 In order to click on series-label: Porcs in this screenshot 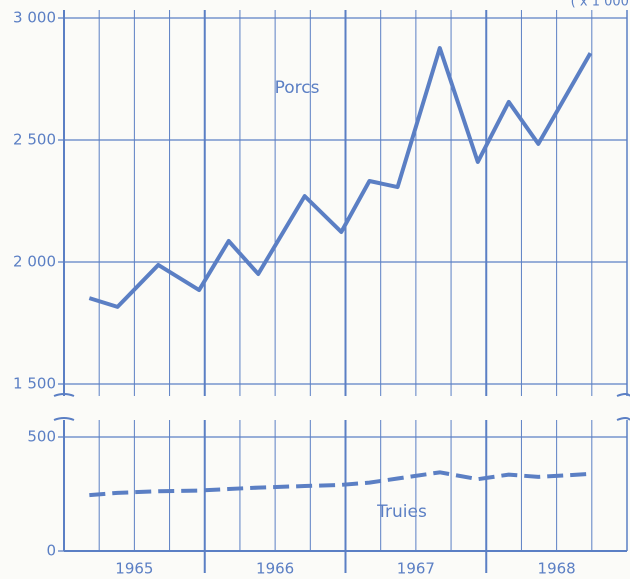, I will do `click(297, 88)`.